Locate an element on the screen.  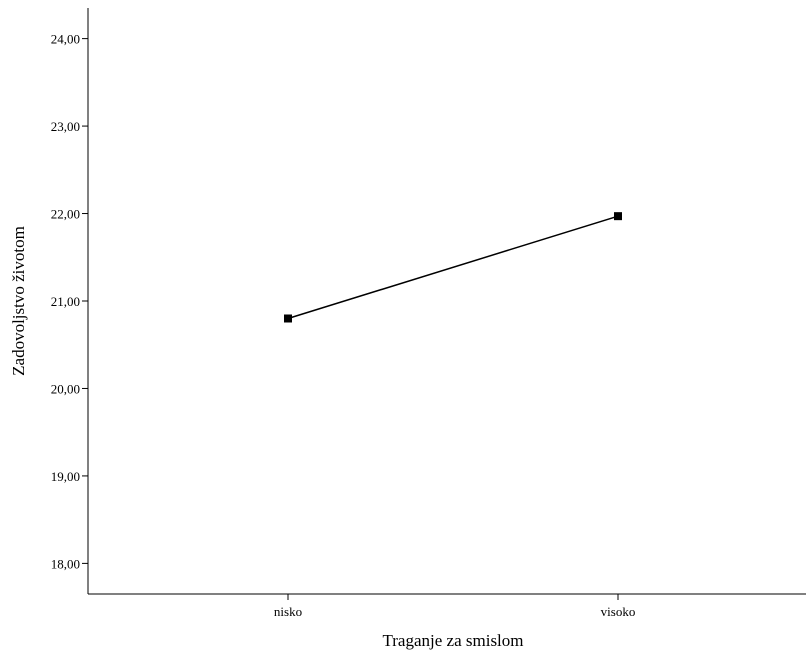
y-tick-label: 23,00 is located at coordinates (65, 126).